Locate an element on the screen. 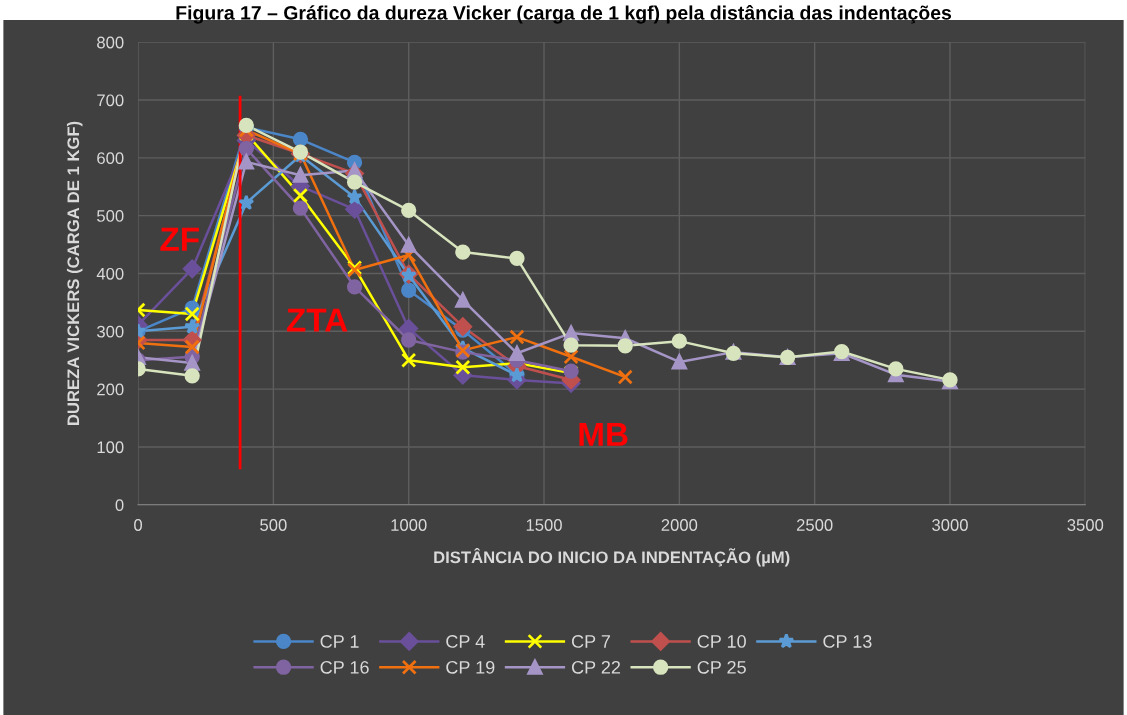  x-tick-label: 1500 is located at coordinates (544, 525).